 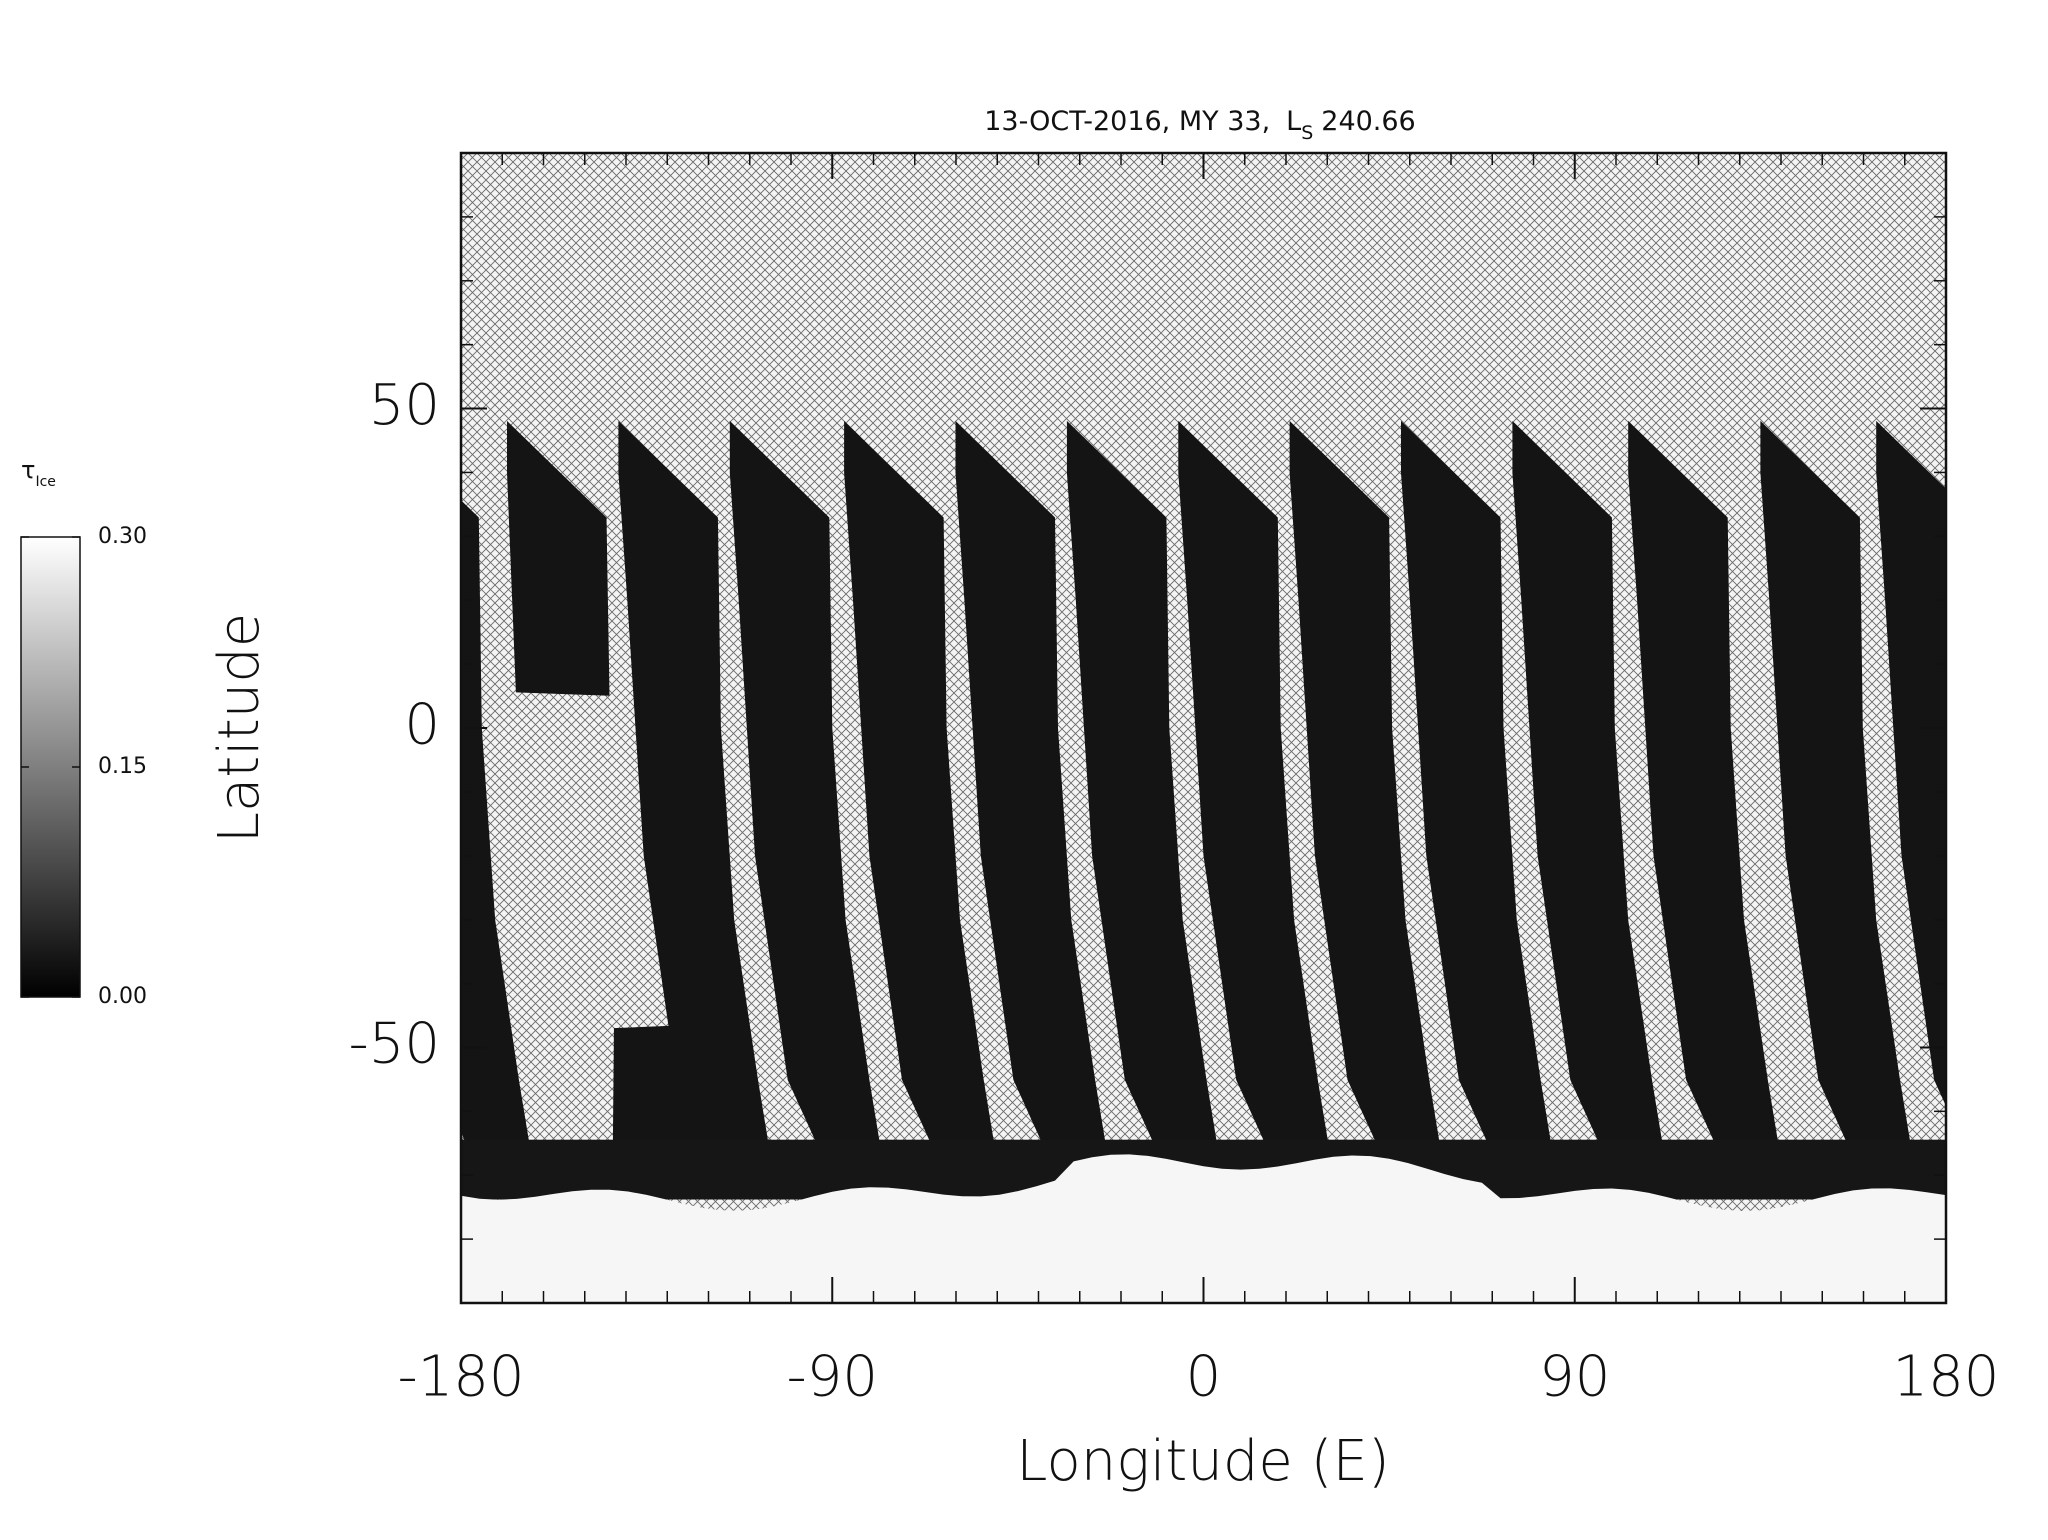 What do you see at coordinates (38, 473) in the screenshot?
I see `colorbar-label: τIce` at bounding box center [38, 473].